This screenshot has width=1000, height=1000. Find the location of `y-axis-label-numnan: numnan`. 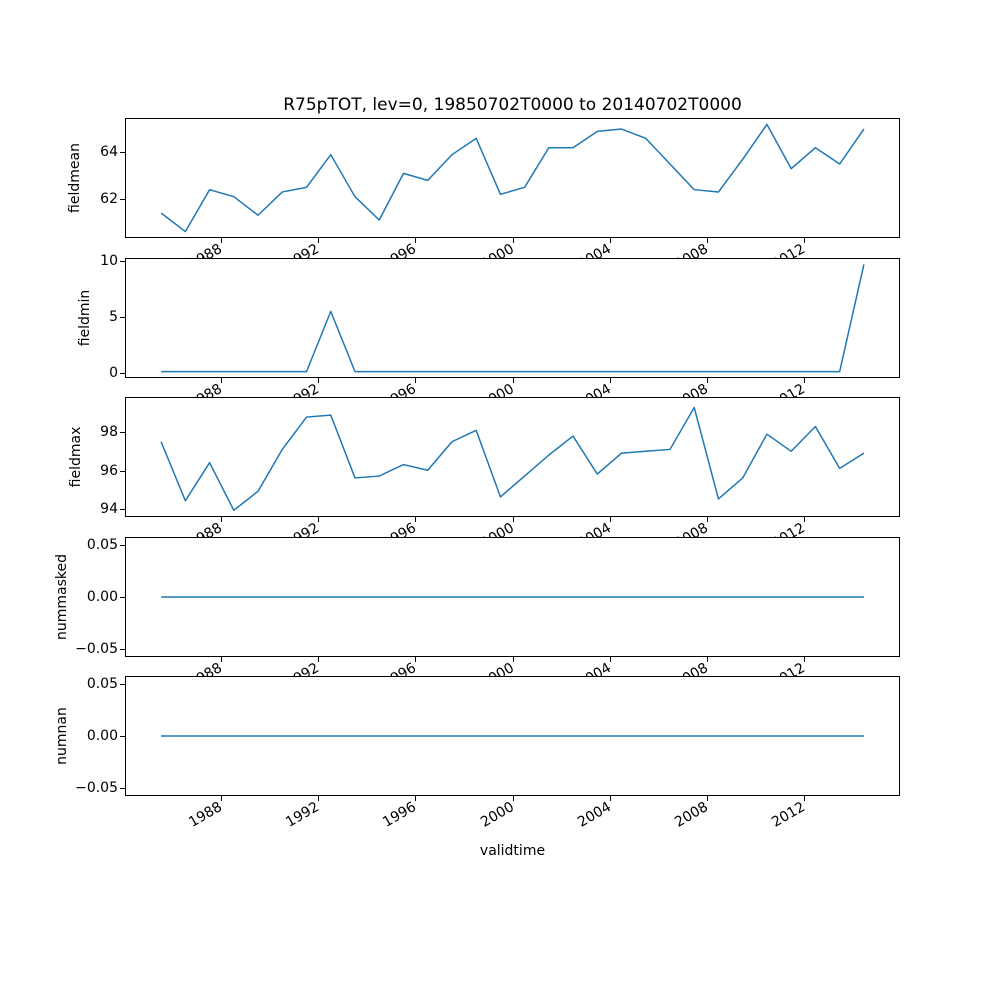

y-axis-label-numnan: numnan is located at coordinates (62, 736).